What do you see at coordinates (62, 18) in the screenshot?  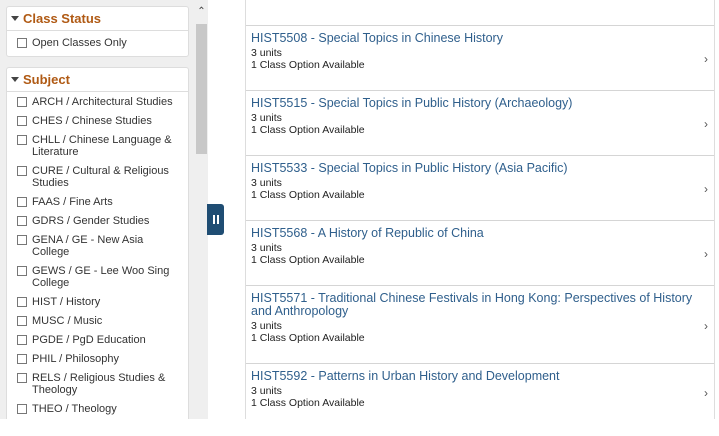 I see `class-status-title: Class Status` at bounding box center [62, 18].